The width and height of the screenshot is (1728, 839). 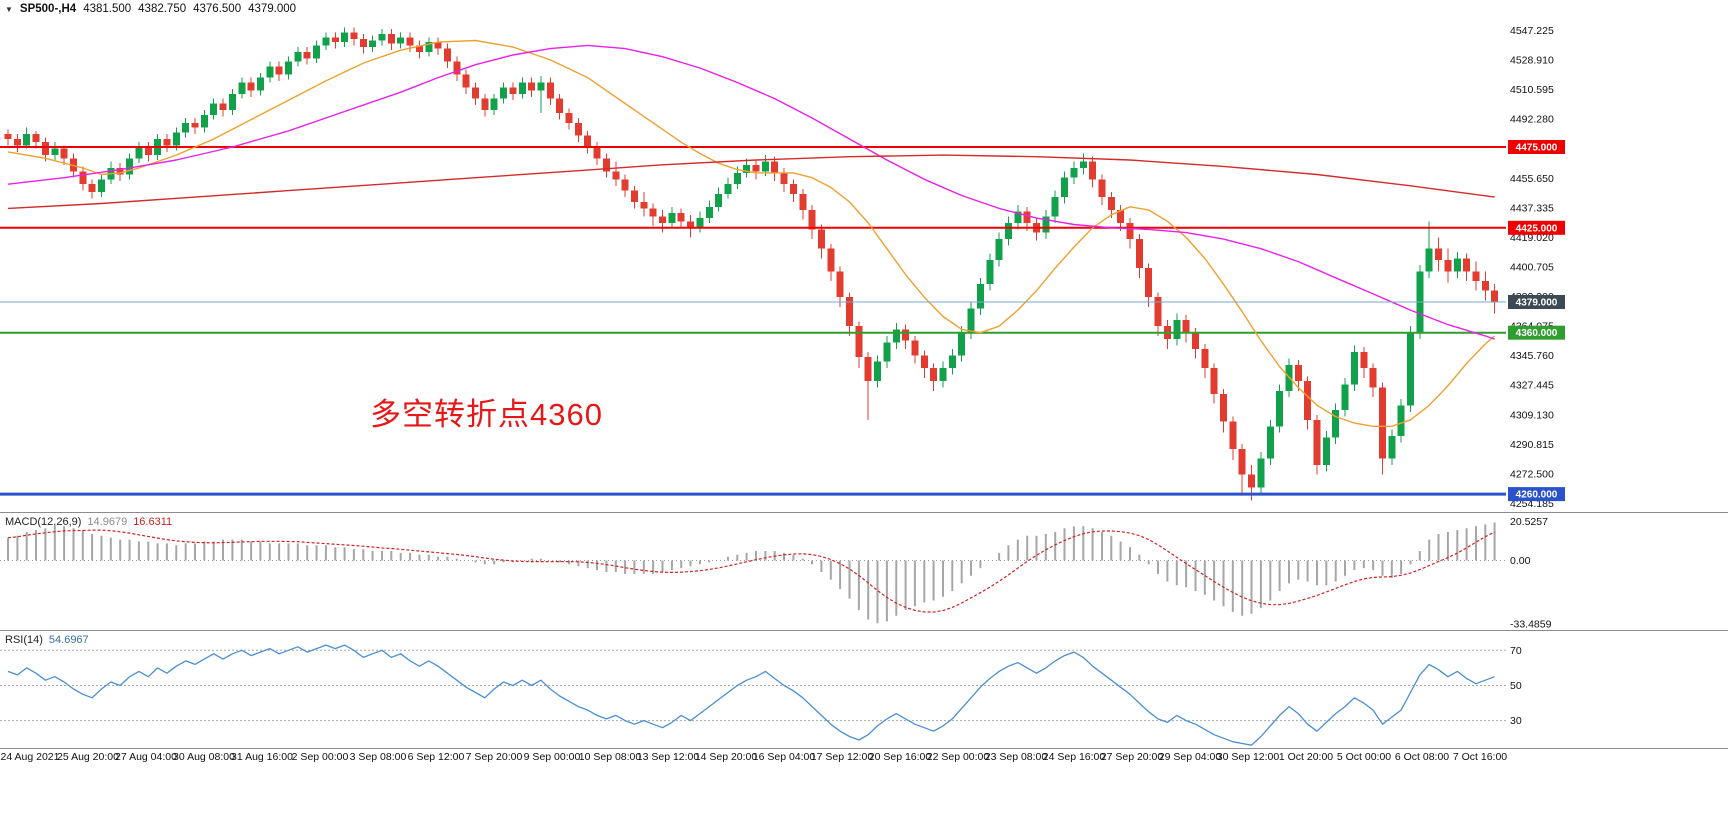 I want to click on svg-text: 4345.760, so click(x=1532, y=356).